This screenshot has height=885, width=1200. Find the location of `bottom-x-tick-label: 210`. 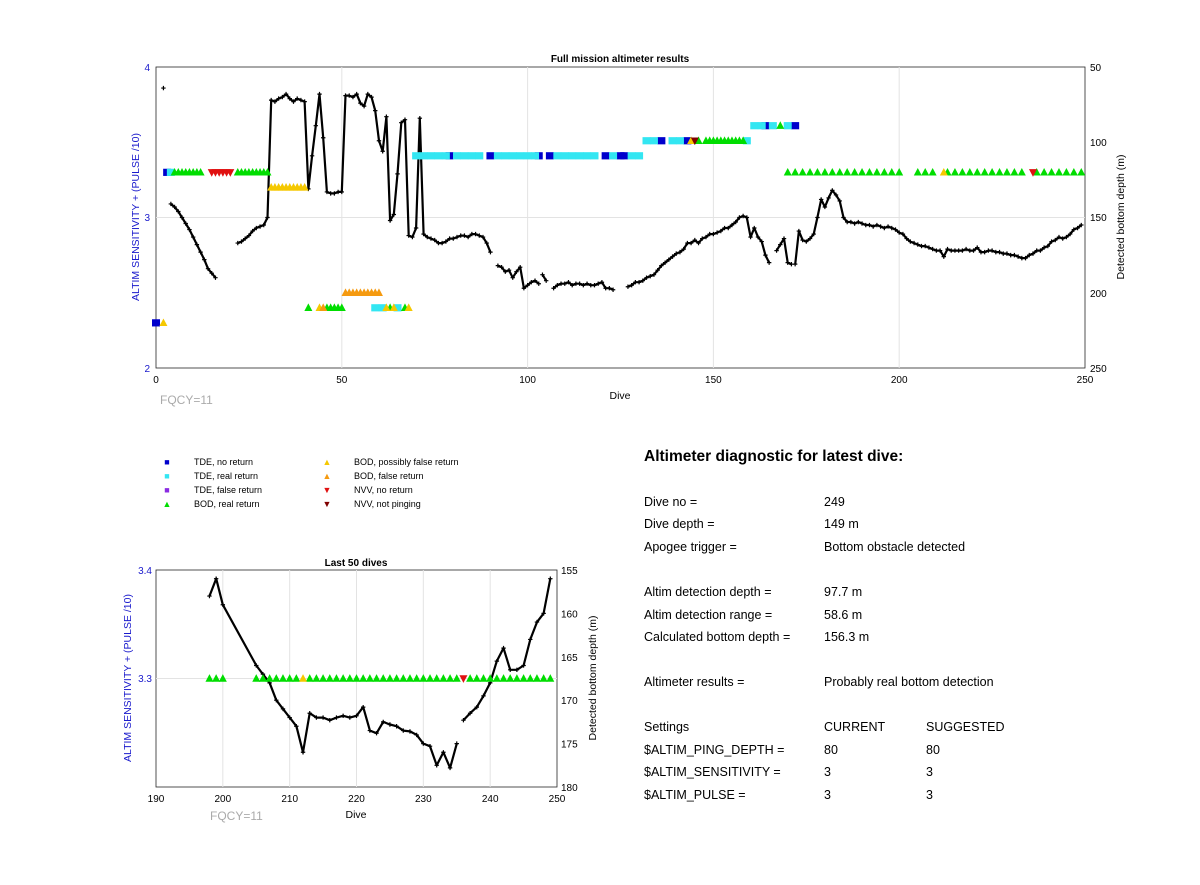

bottom-x-tick-label: 210 is located at coordinates (289, 799).